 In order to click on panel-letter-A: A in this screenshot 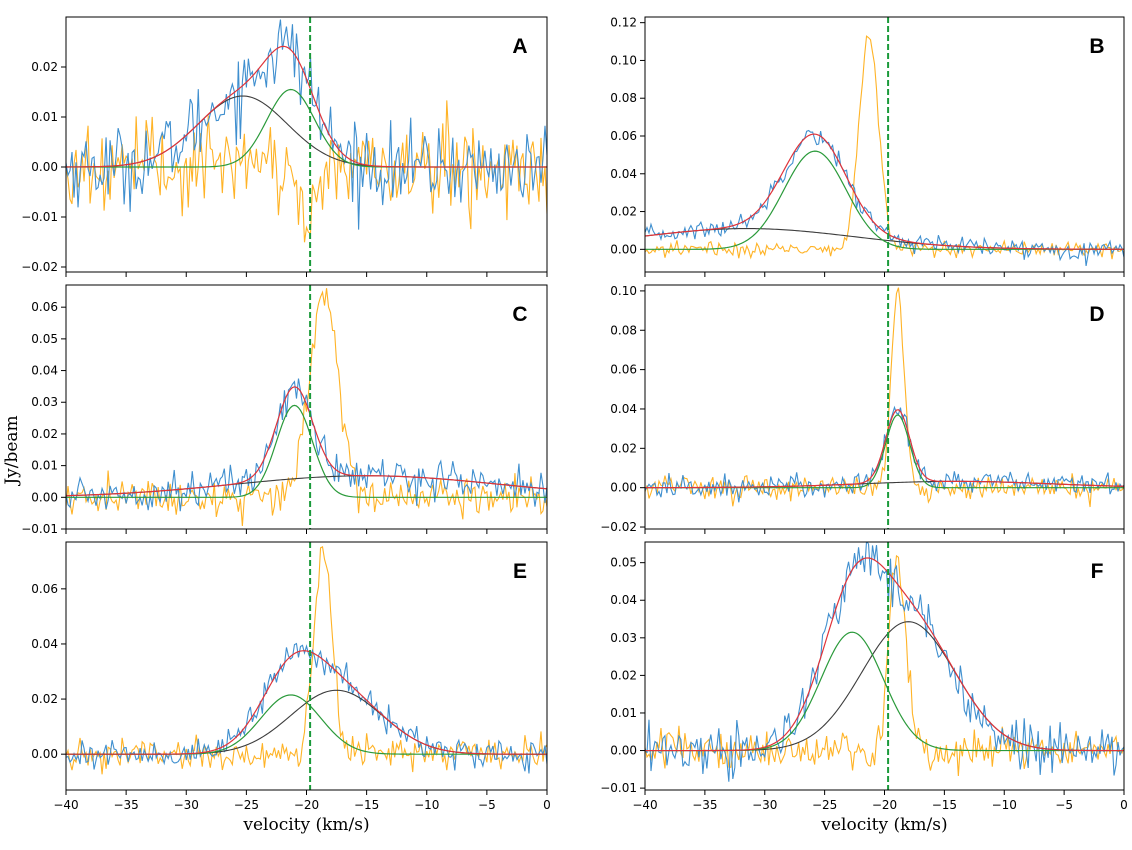, I will do `click(519, 46)`.